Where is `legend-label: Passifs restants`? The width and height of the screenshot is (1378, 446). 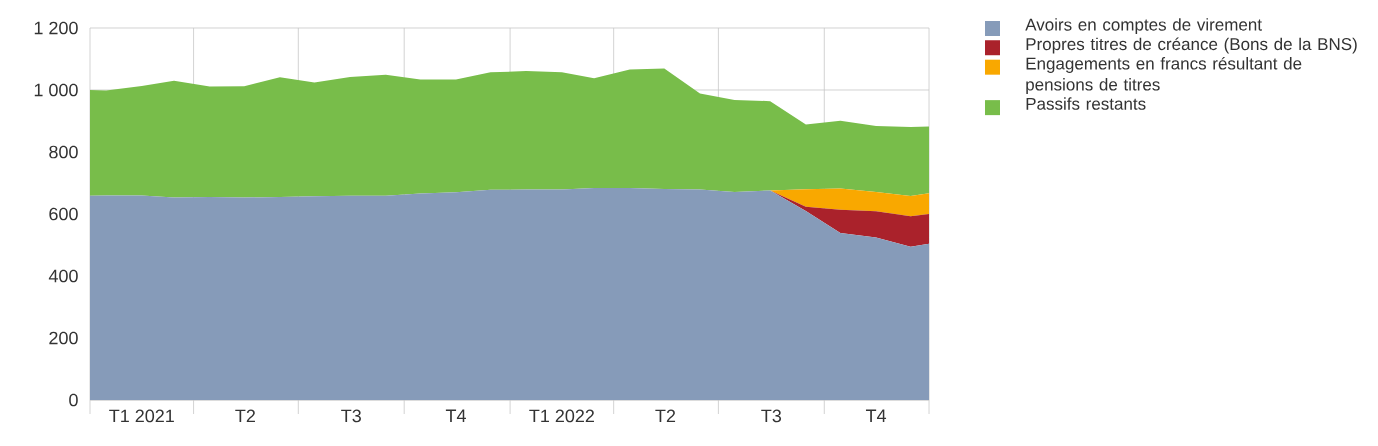 legend-label: Passifs restants is located at coordinates (1086, 103).